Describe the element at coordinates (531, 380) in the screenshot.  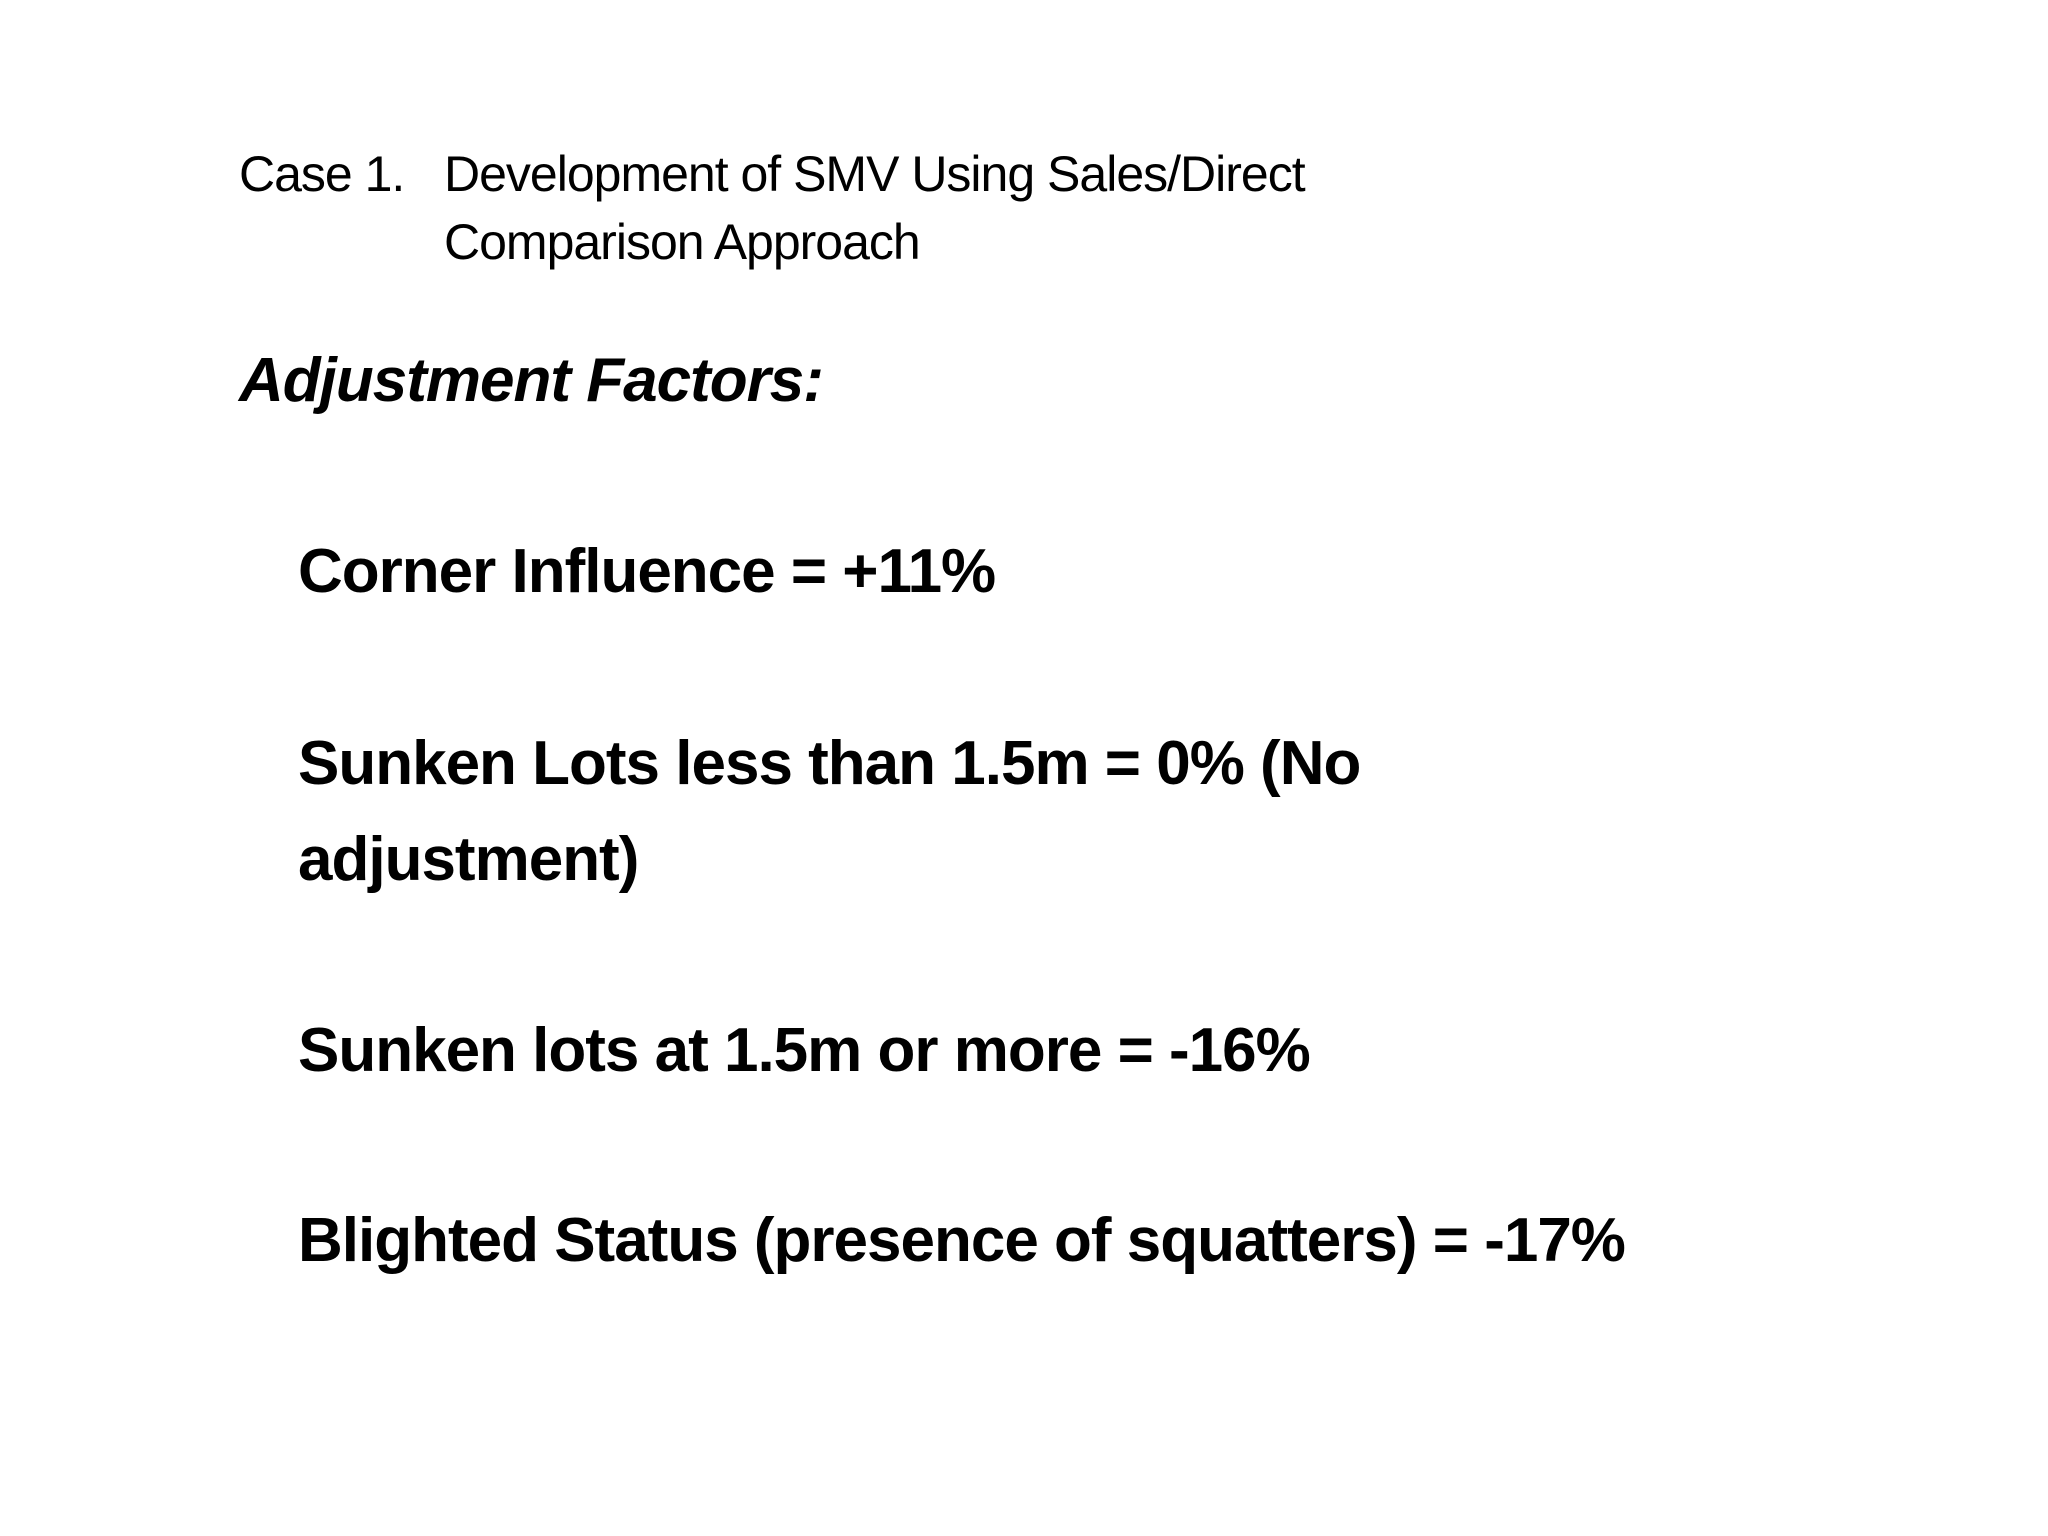
I see `heading: Adjustment Factors:` at that location.